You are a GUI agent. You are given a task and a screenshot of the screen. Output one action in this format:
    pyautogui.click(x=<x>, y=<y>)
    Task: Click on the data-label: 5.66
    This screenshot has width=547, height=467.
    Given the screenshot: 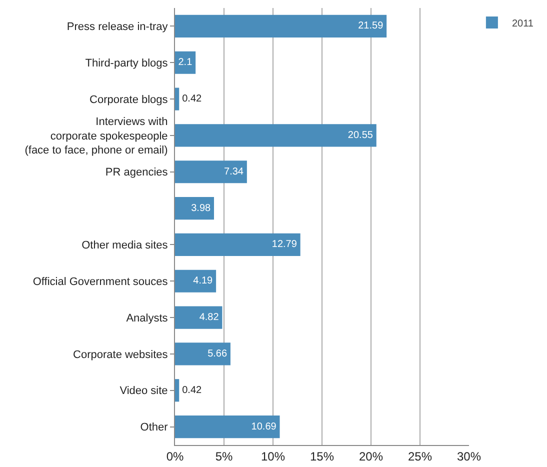 What is the action you would take?
    pyautogui.click(x=218, y=354)
    